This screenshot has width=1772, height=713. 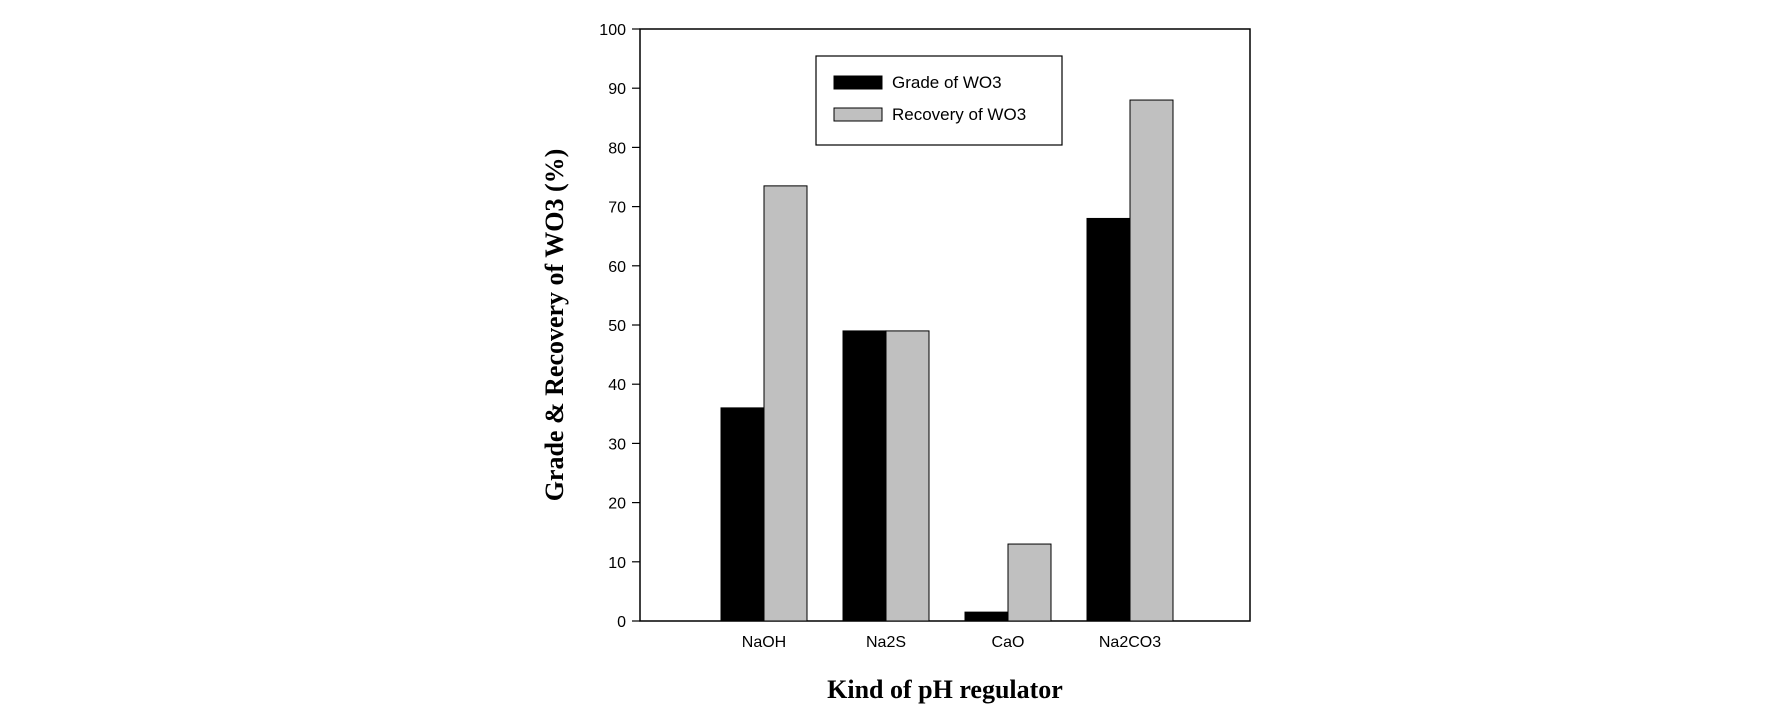 I want to click on y-tick-label-30: 30, so click(x=617, y=444).